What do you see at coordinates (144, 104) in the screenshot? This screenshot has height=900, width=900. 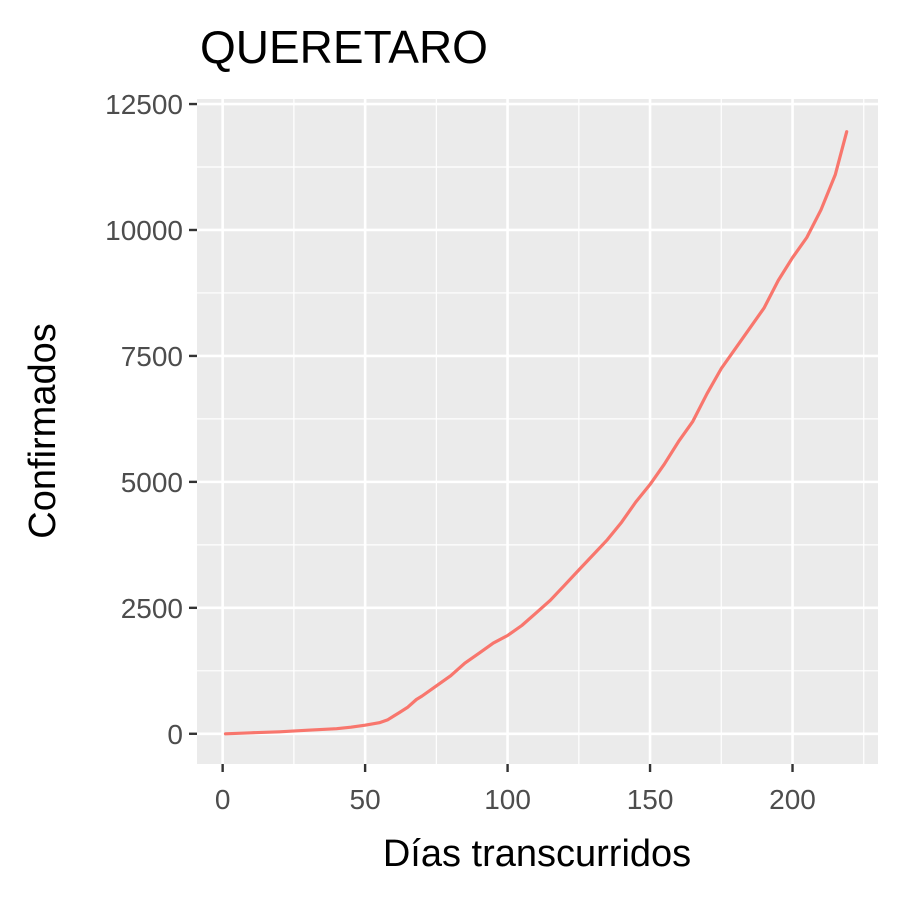 I see `y-tick-label: 12500` at bounding box center [144, 104].